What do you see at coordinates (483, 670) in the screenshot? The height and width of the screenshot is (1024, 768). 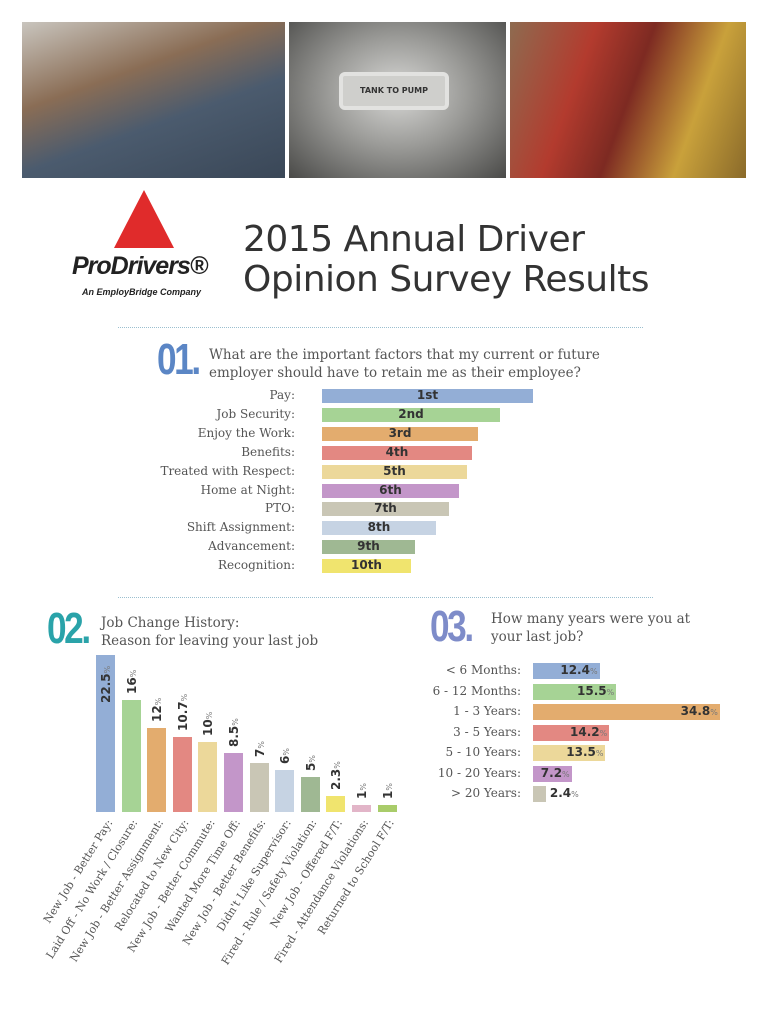 I see `years-label: < 6 Months:` at bounding box center [483, 670].